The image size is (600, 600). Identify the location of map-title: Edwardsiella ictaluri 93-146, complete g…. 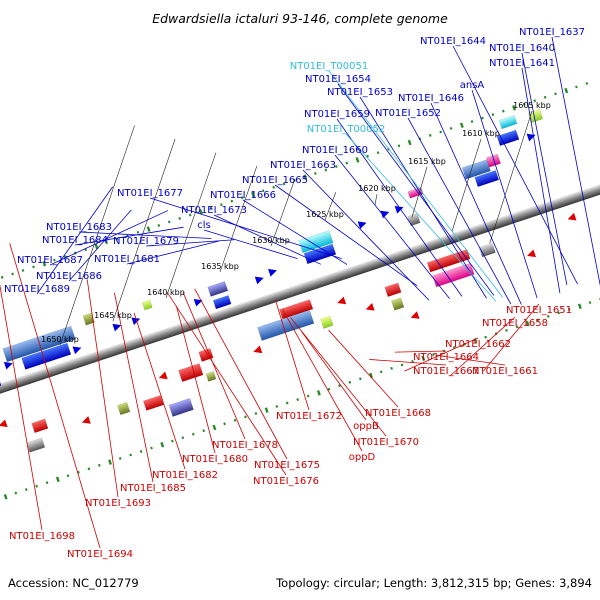
(300, 18).